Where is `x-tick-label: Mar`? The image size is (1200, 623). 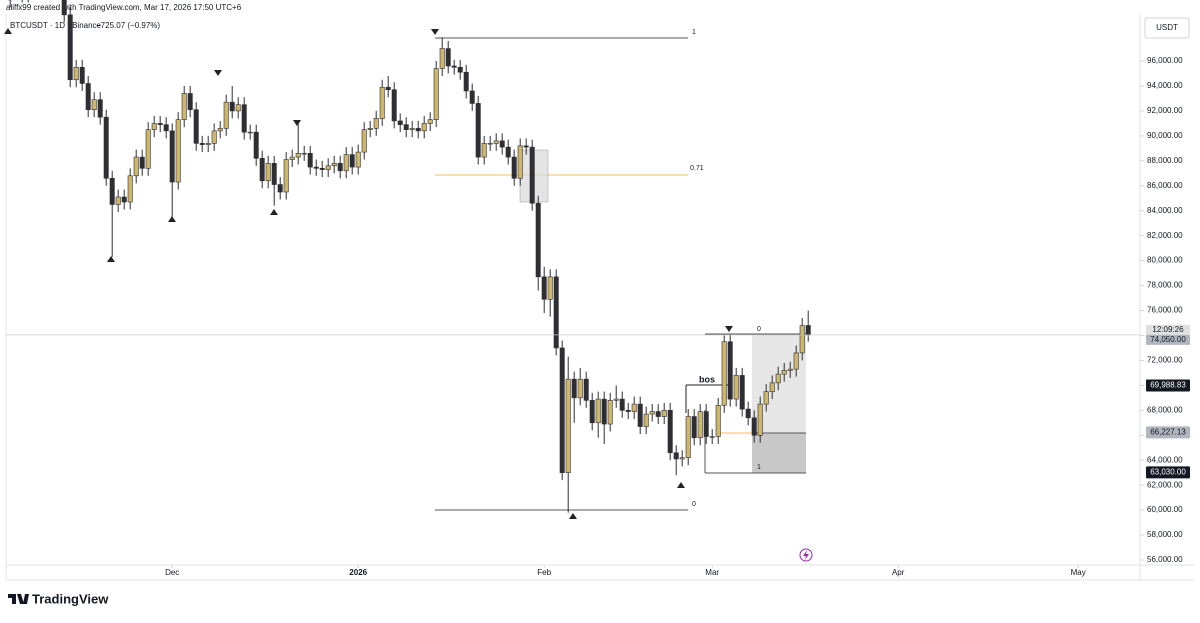
x-tick-label: Mar is located at coordinates (712, 572).